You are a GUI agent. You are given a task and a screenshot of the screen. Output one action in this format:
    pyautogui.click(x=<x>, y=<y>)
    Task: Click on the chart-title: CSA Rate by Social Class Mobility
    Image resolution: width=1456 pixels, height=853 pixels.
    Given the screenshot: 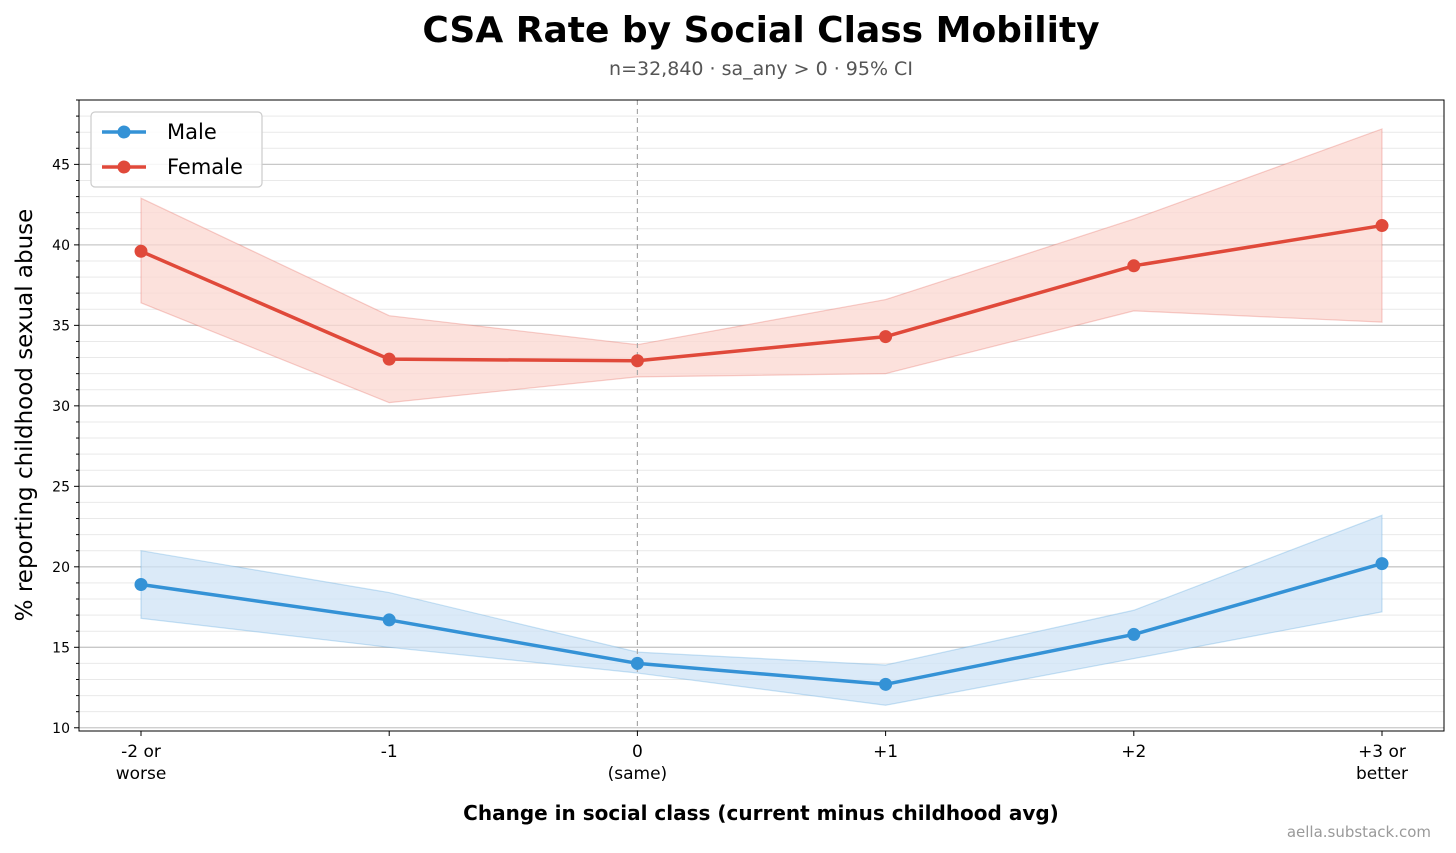 What is the action you would take?
    pyautogui.click(x=760, y=30)
    